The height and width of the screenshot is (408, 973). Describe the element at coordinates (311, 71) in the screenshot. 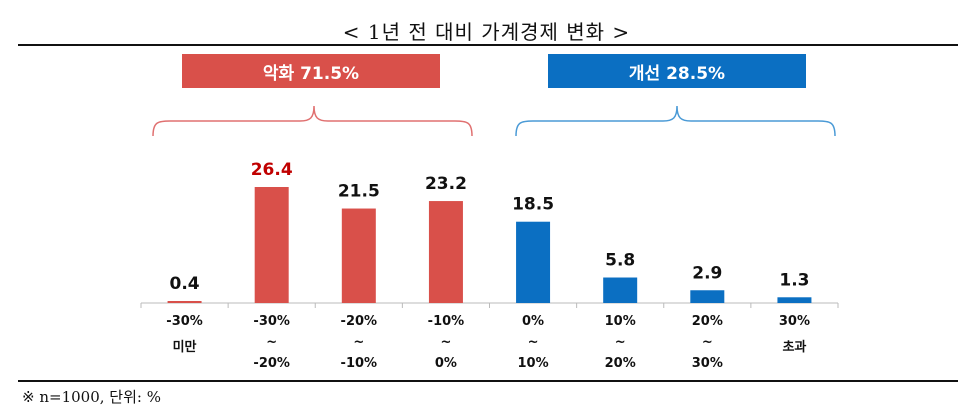

I see `worsened-group-label: 악화 71.5%` at that location.